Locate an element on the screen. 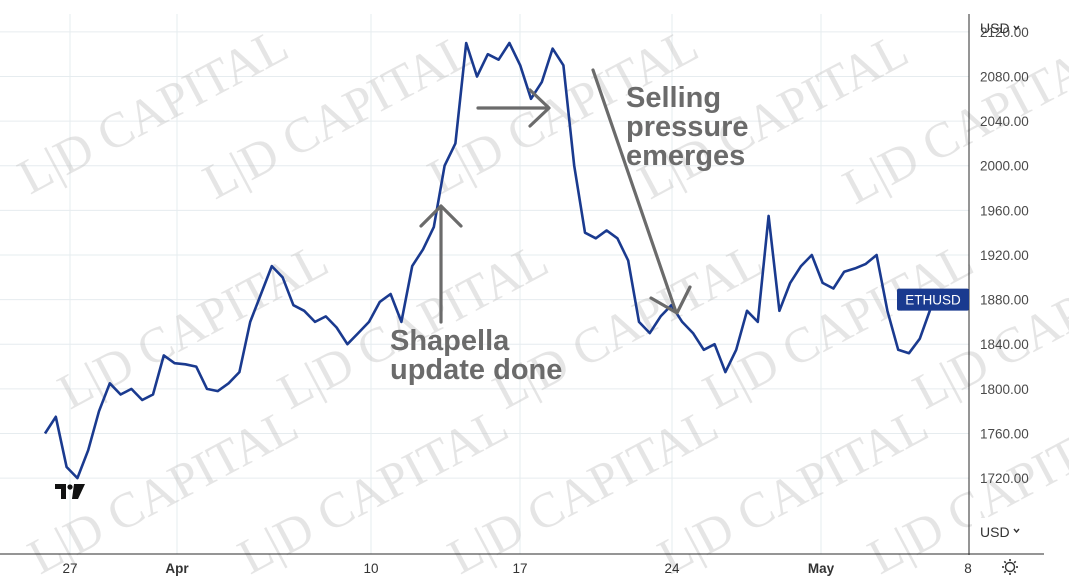 This screenshot has width=1069, height=576. annotation-shapella-line: update done is located at coordinates (476, 370).